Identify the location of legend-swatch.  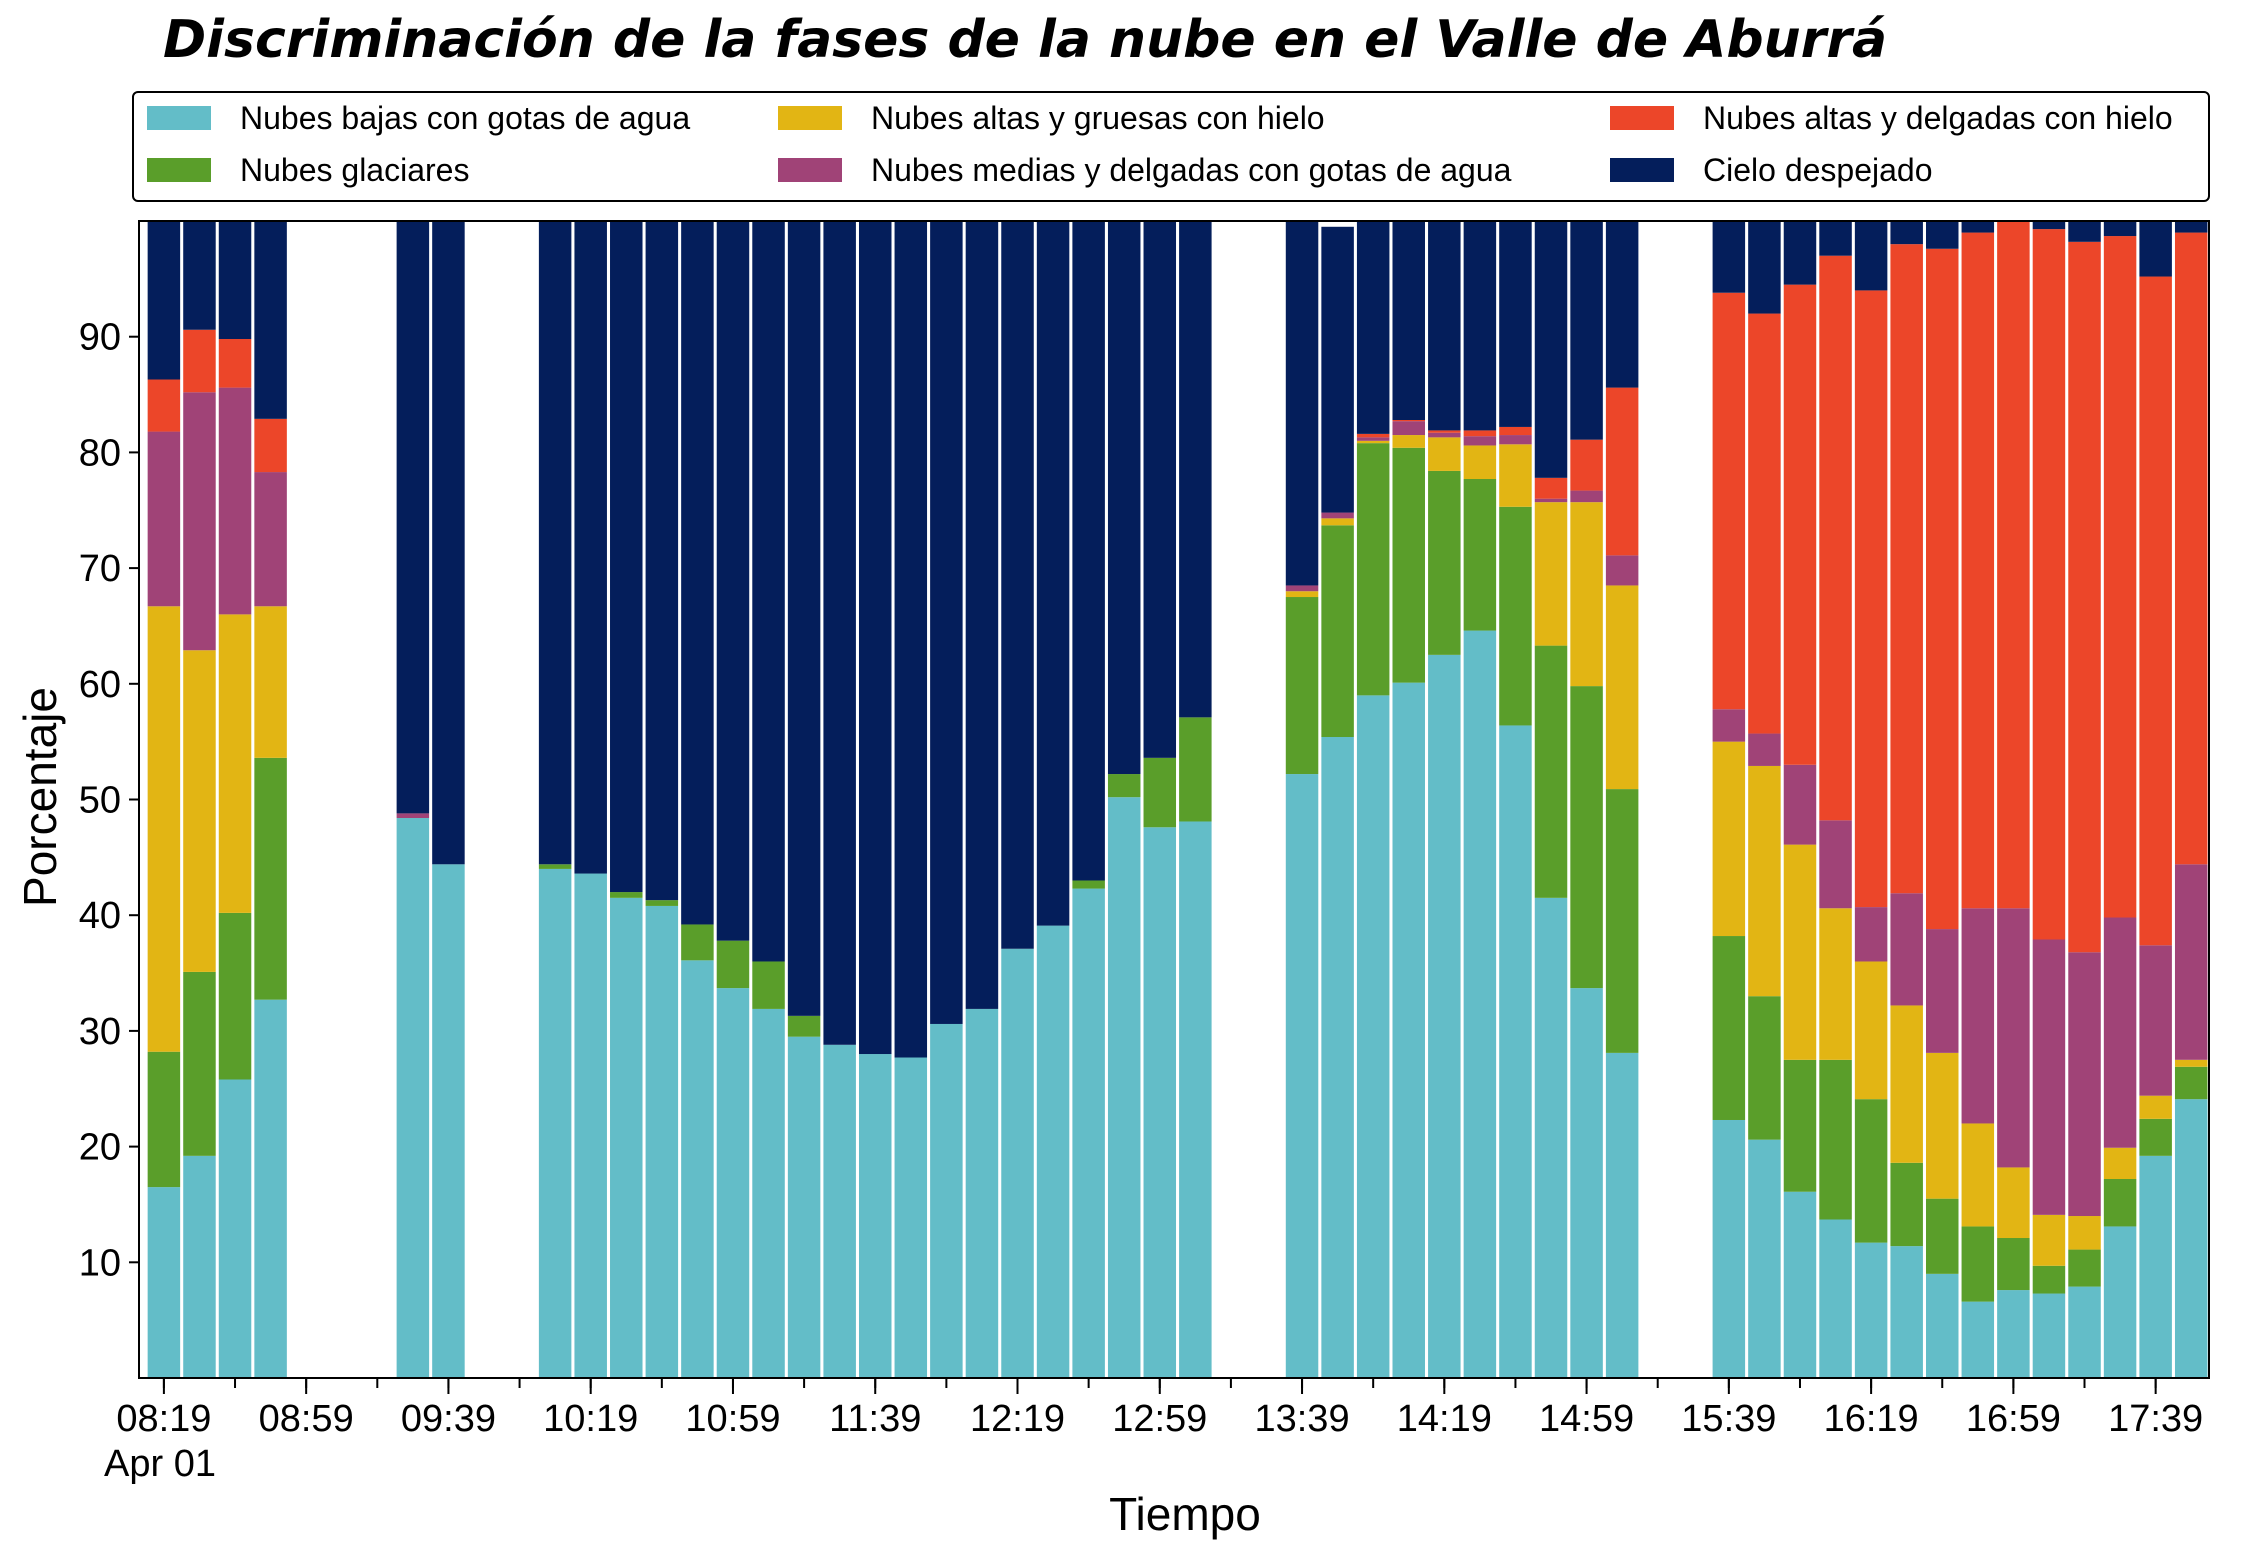
(1642, 170).